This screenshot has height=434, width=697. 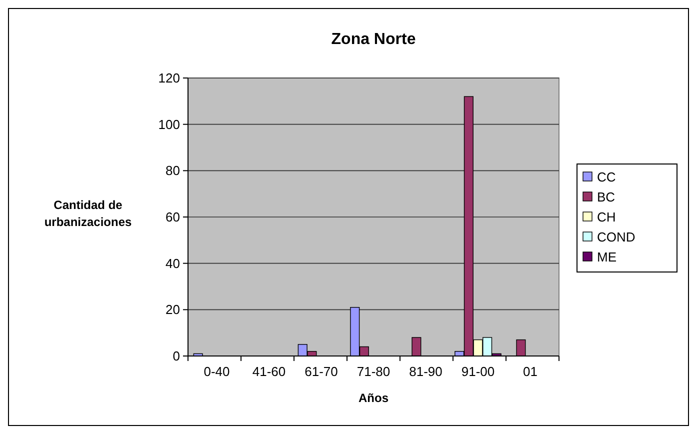 What do you see at coordinates (373, 371) in the screenshot?
I see `x-tick-label: 71-80` at bounding box center [373, 371].